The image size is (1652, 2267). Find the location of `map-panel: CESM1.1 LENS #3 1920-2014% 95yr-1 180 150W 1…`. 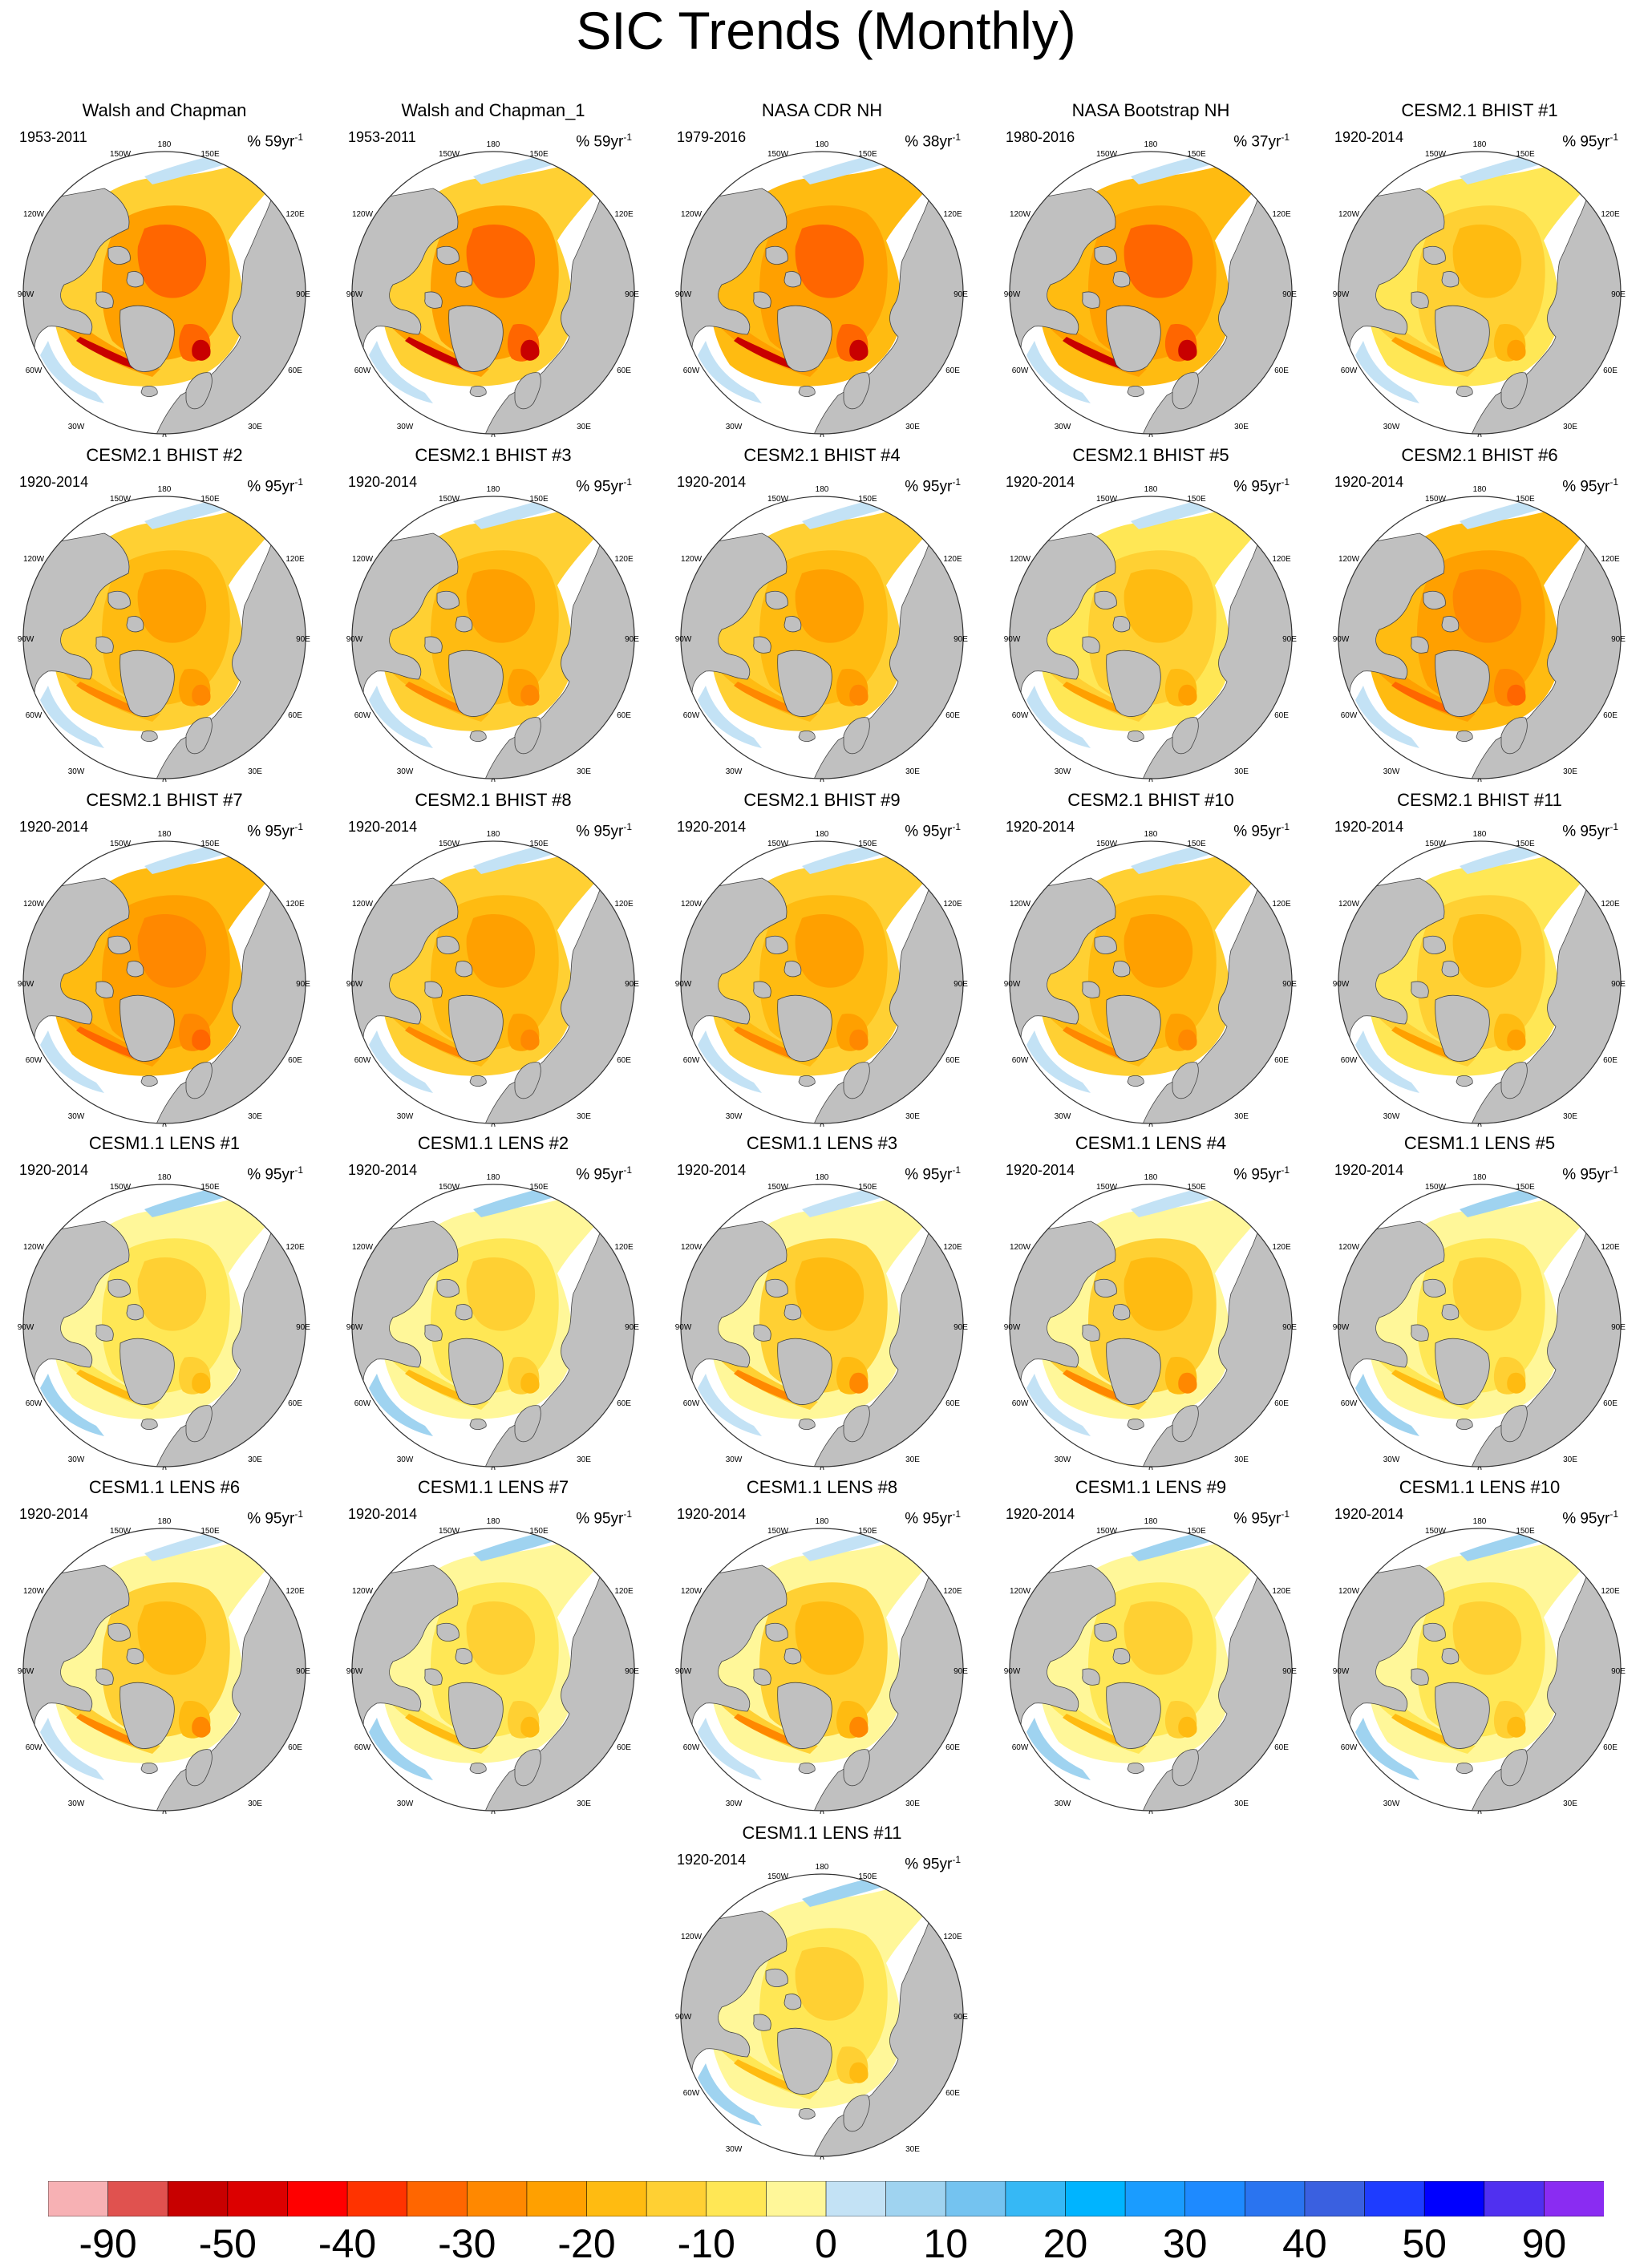

map-panel: CESM1.1 LENS #3 1920-2014% 95yr-1 180 150W 1… is located at coordinates (822, 1301).